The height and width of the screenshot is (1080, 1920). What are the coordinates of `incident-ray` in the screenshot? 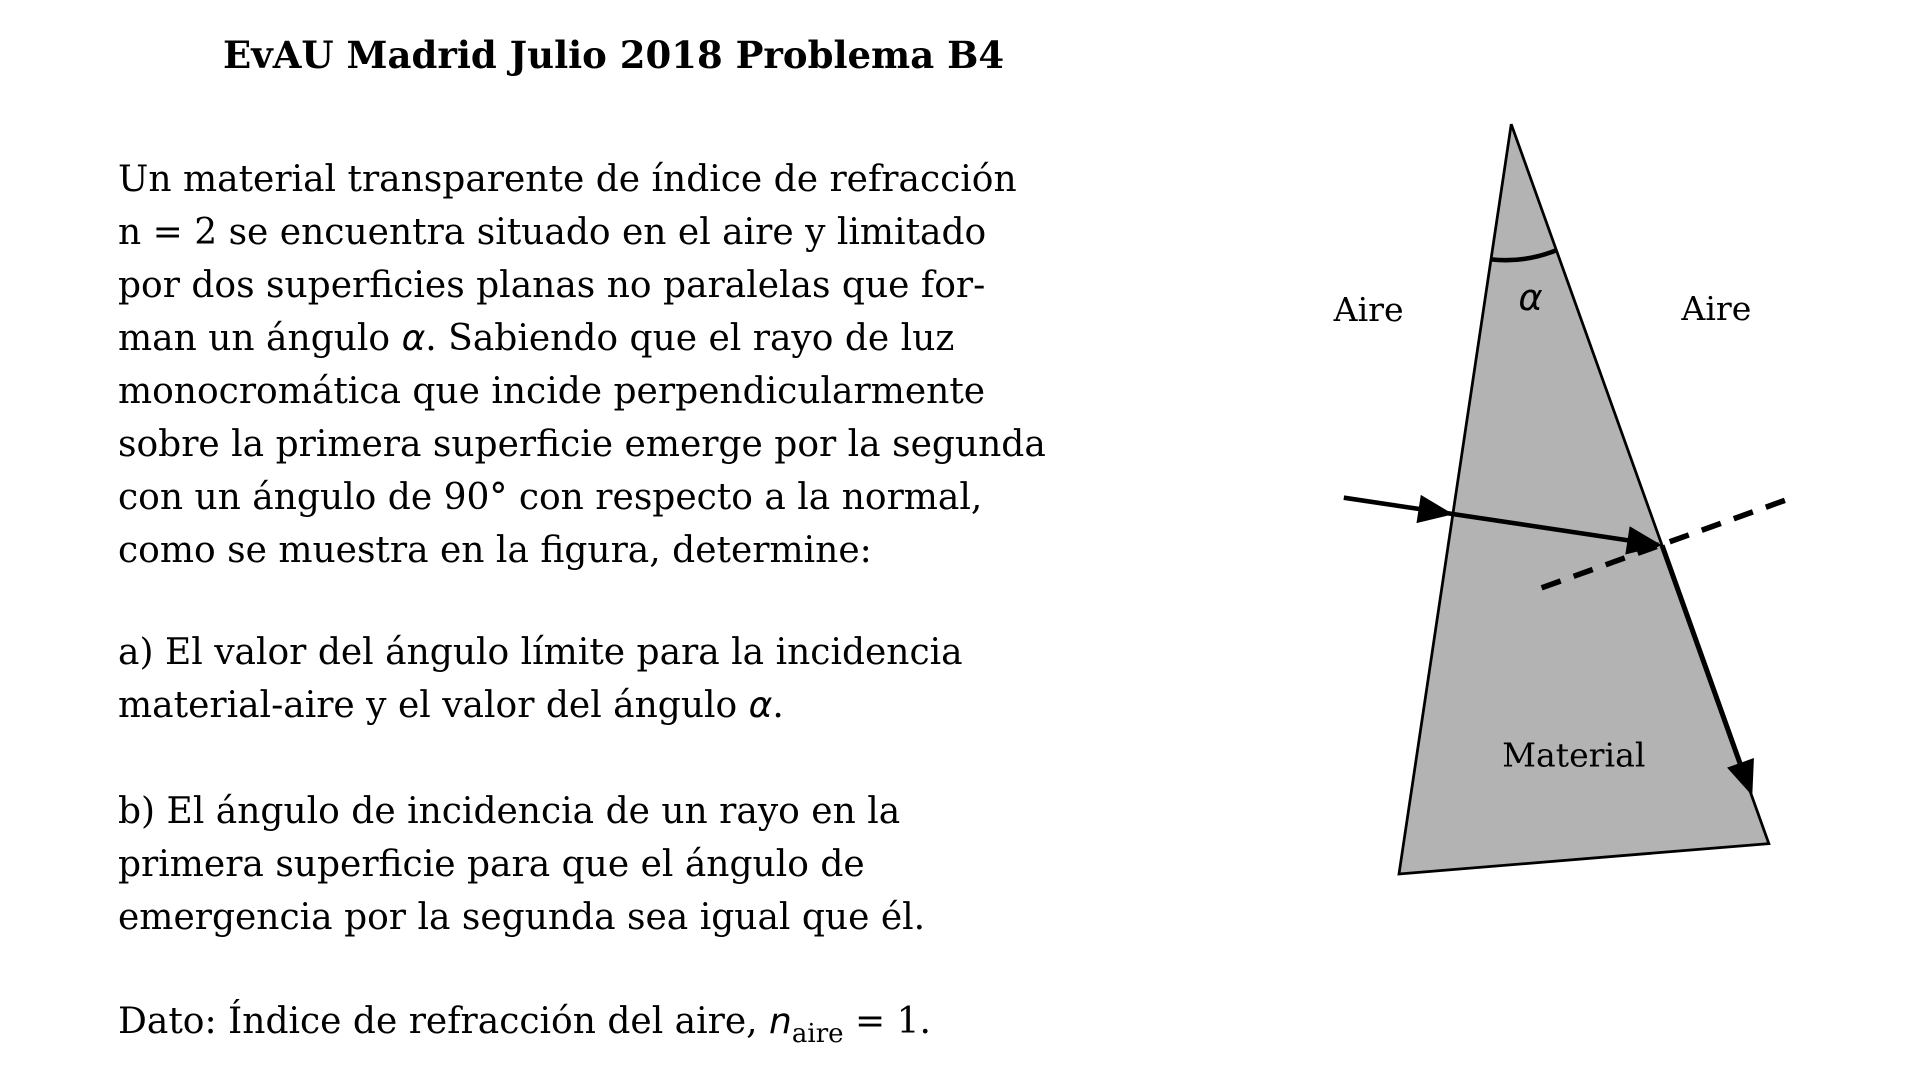 It's located at (1501, 521).